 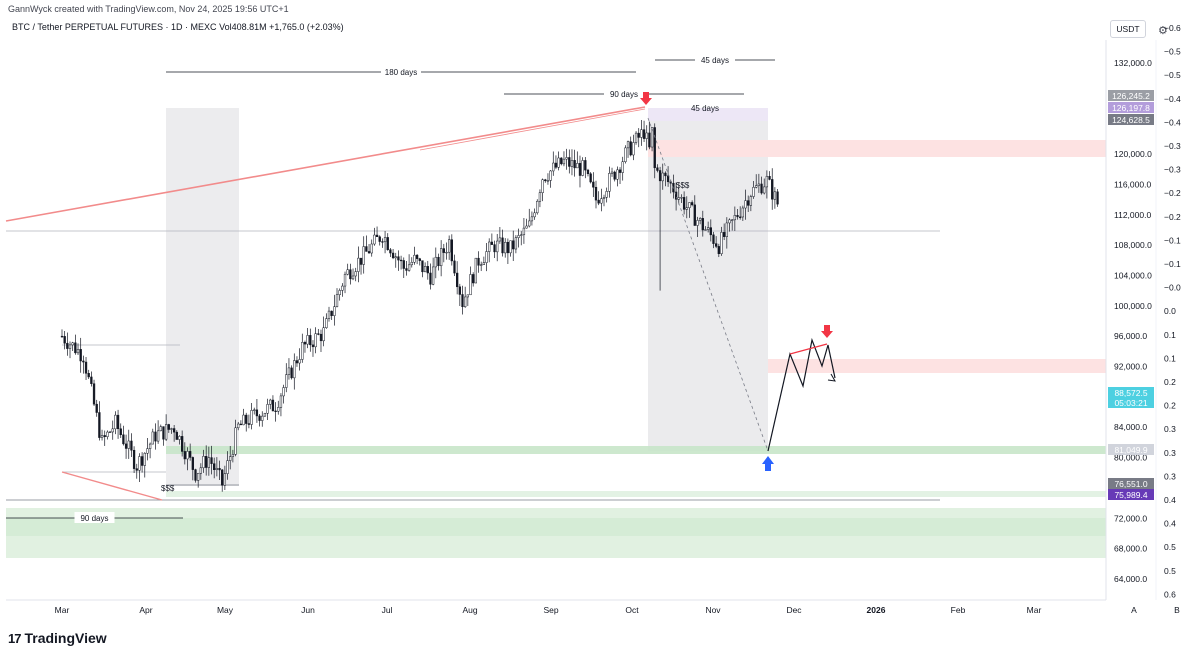 I want to click on price-badge-label: 76,551.0, so click(x=1130, y=484).